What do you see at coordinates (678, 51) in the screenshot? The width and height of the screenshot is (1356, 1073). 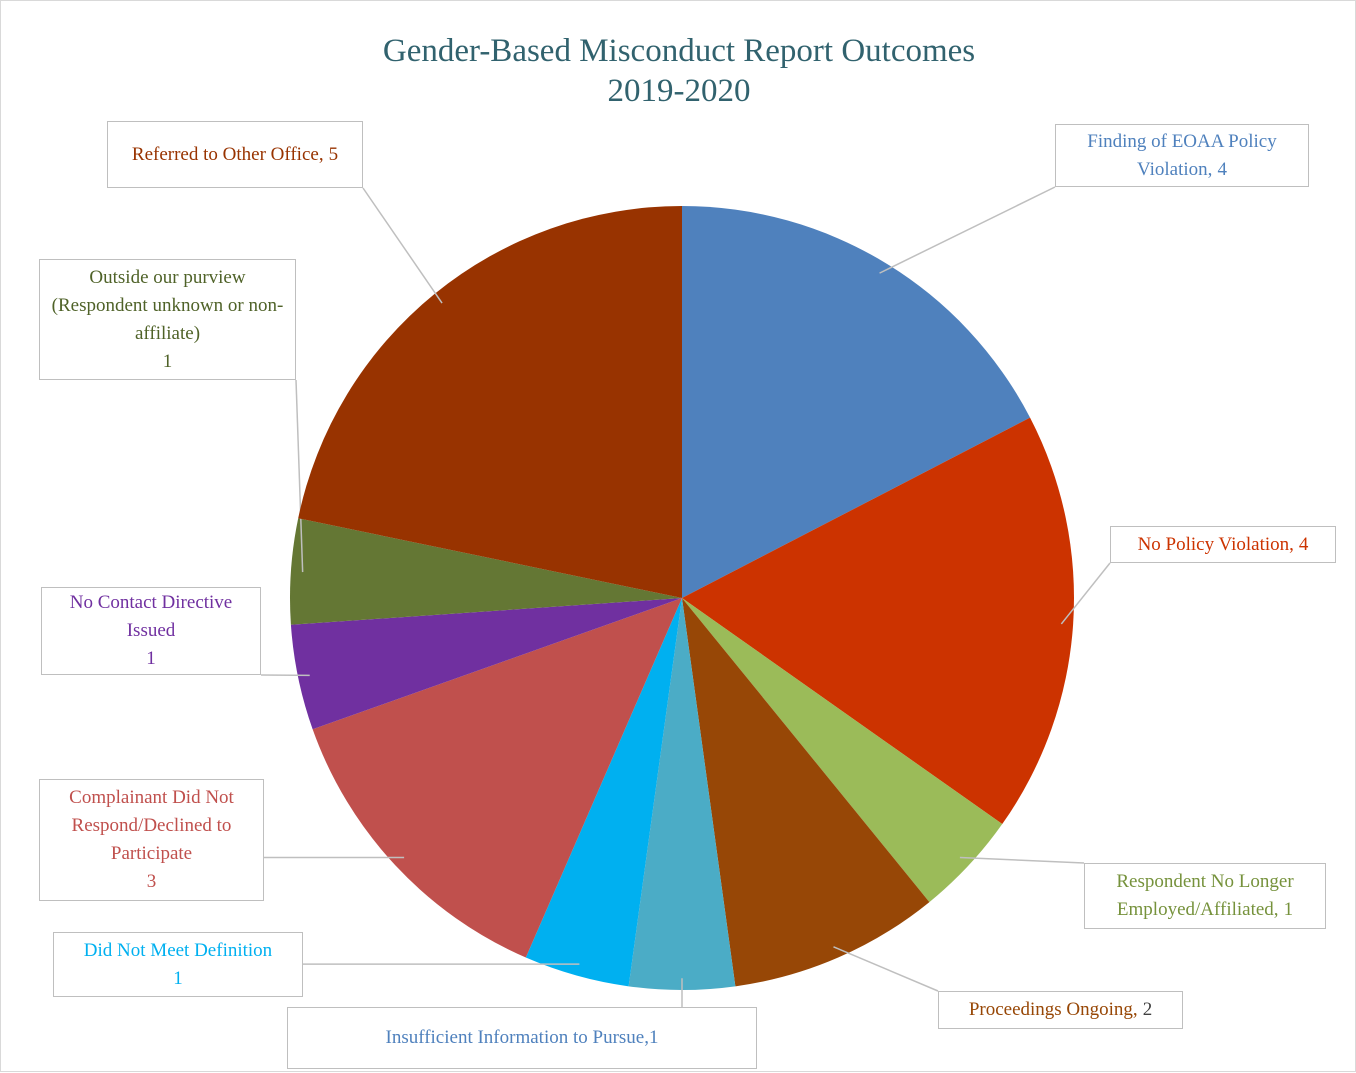 I see `chart-title: Gender-Based Misconduct Report Outcomes` at bounding box center [678, 51].